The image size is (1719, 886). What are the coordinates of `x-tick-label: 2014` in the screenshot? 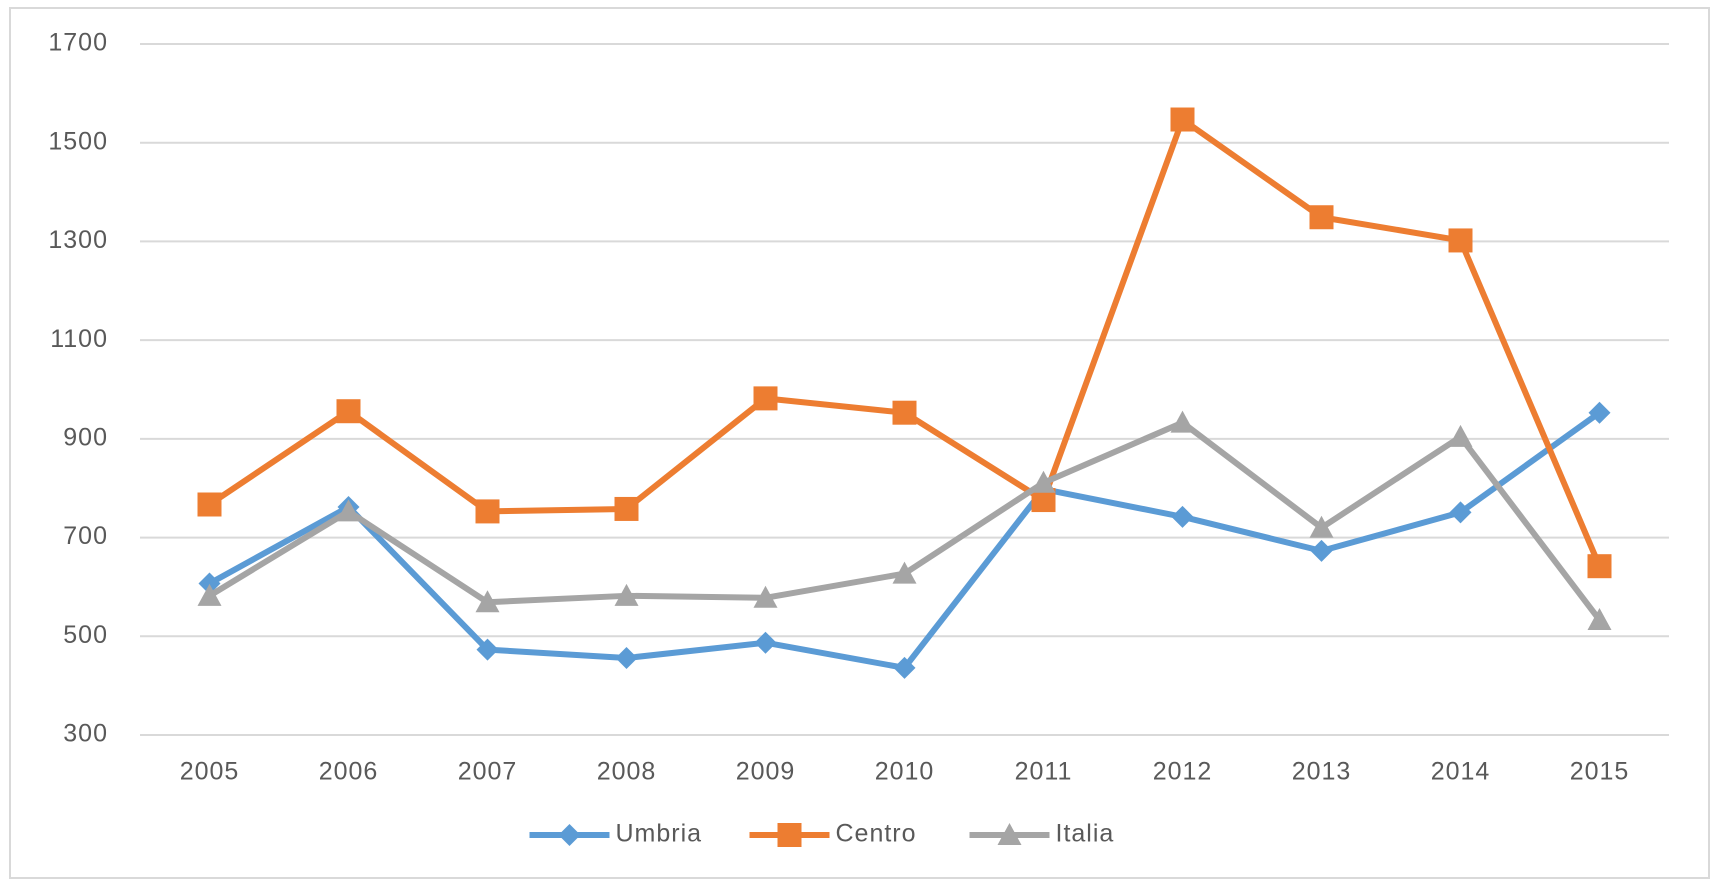 It's located at (1461, 772).